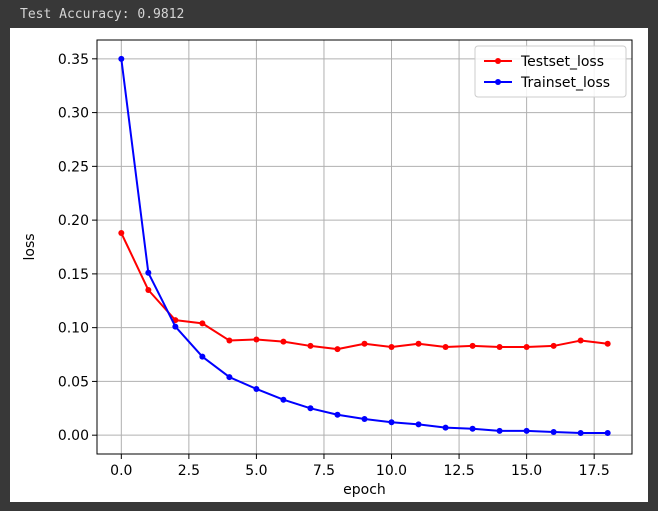 The height and width of the screenshot is (511, 658). I want to click on legend-item: Testset_loss, so click(544, 62).